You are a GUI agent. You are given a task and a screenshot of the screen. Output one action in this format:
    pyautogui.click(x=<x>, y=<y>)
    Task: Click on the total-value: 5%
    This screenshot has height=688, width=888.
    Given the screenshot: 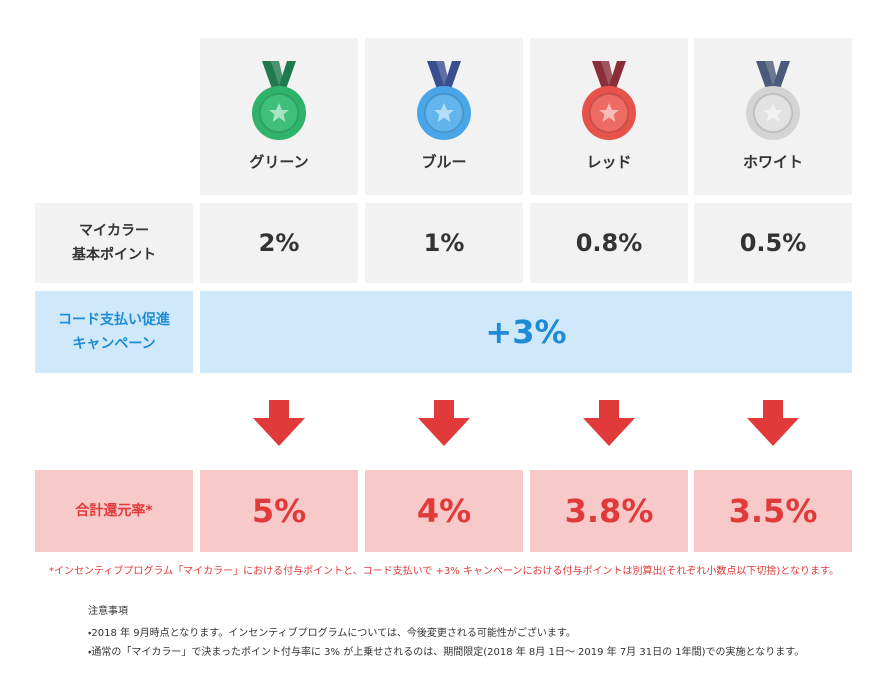 What is the action you would take?
    pyautogui.click(x=279, y=511)
    